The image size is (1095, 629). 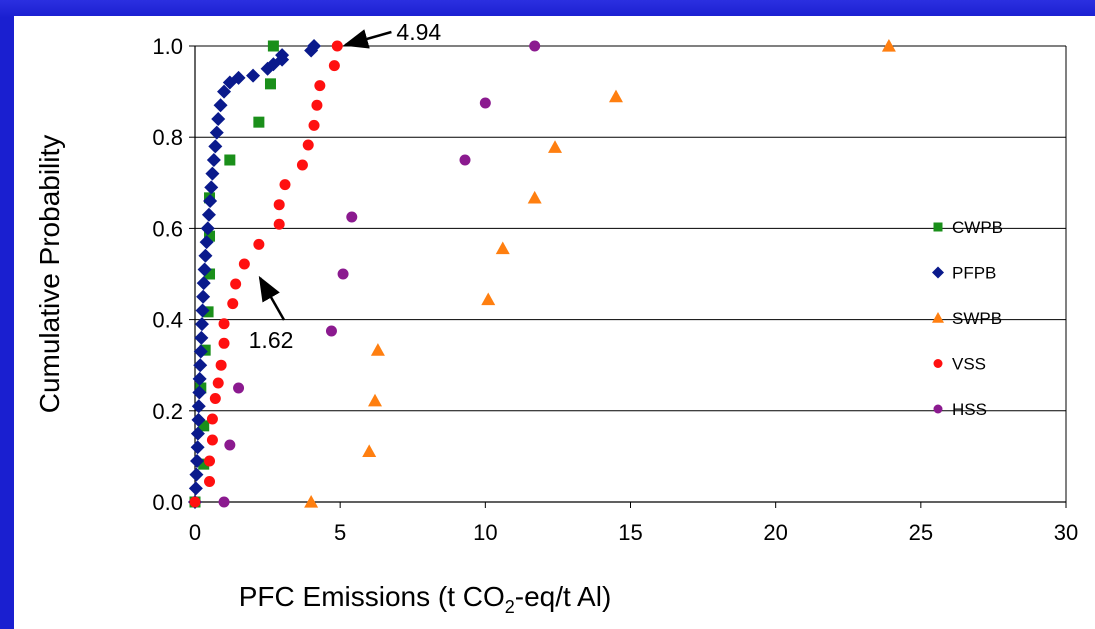 I want to click on y-tick-label-1: 0.2, so click(x=167, y=411).